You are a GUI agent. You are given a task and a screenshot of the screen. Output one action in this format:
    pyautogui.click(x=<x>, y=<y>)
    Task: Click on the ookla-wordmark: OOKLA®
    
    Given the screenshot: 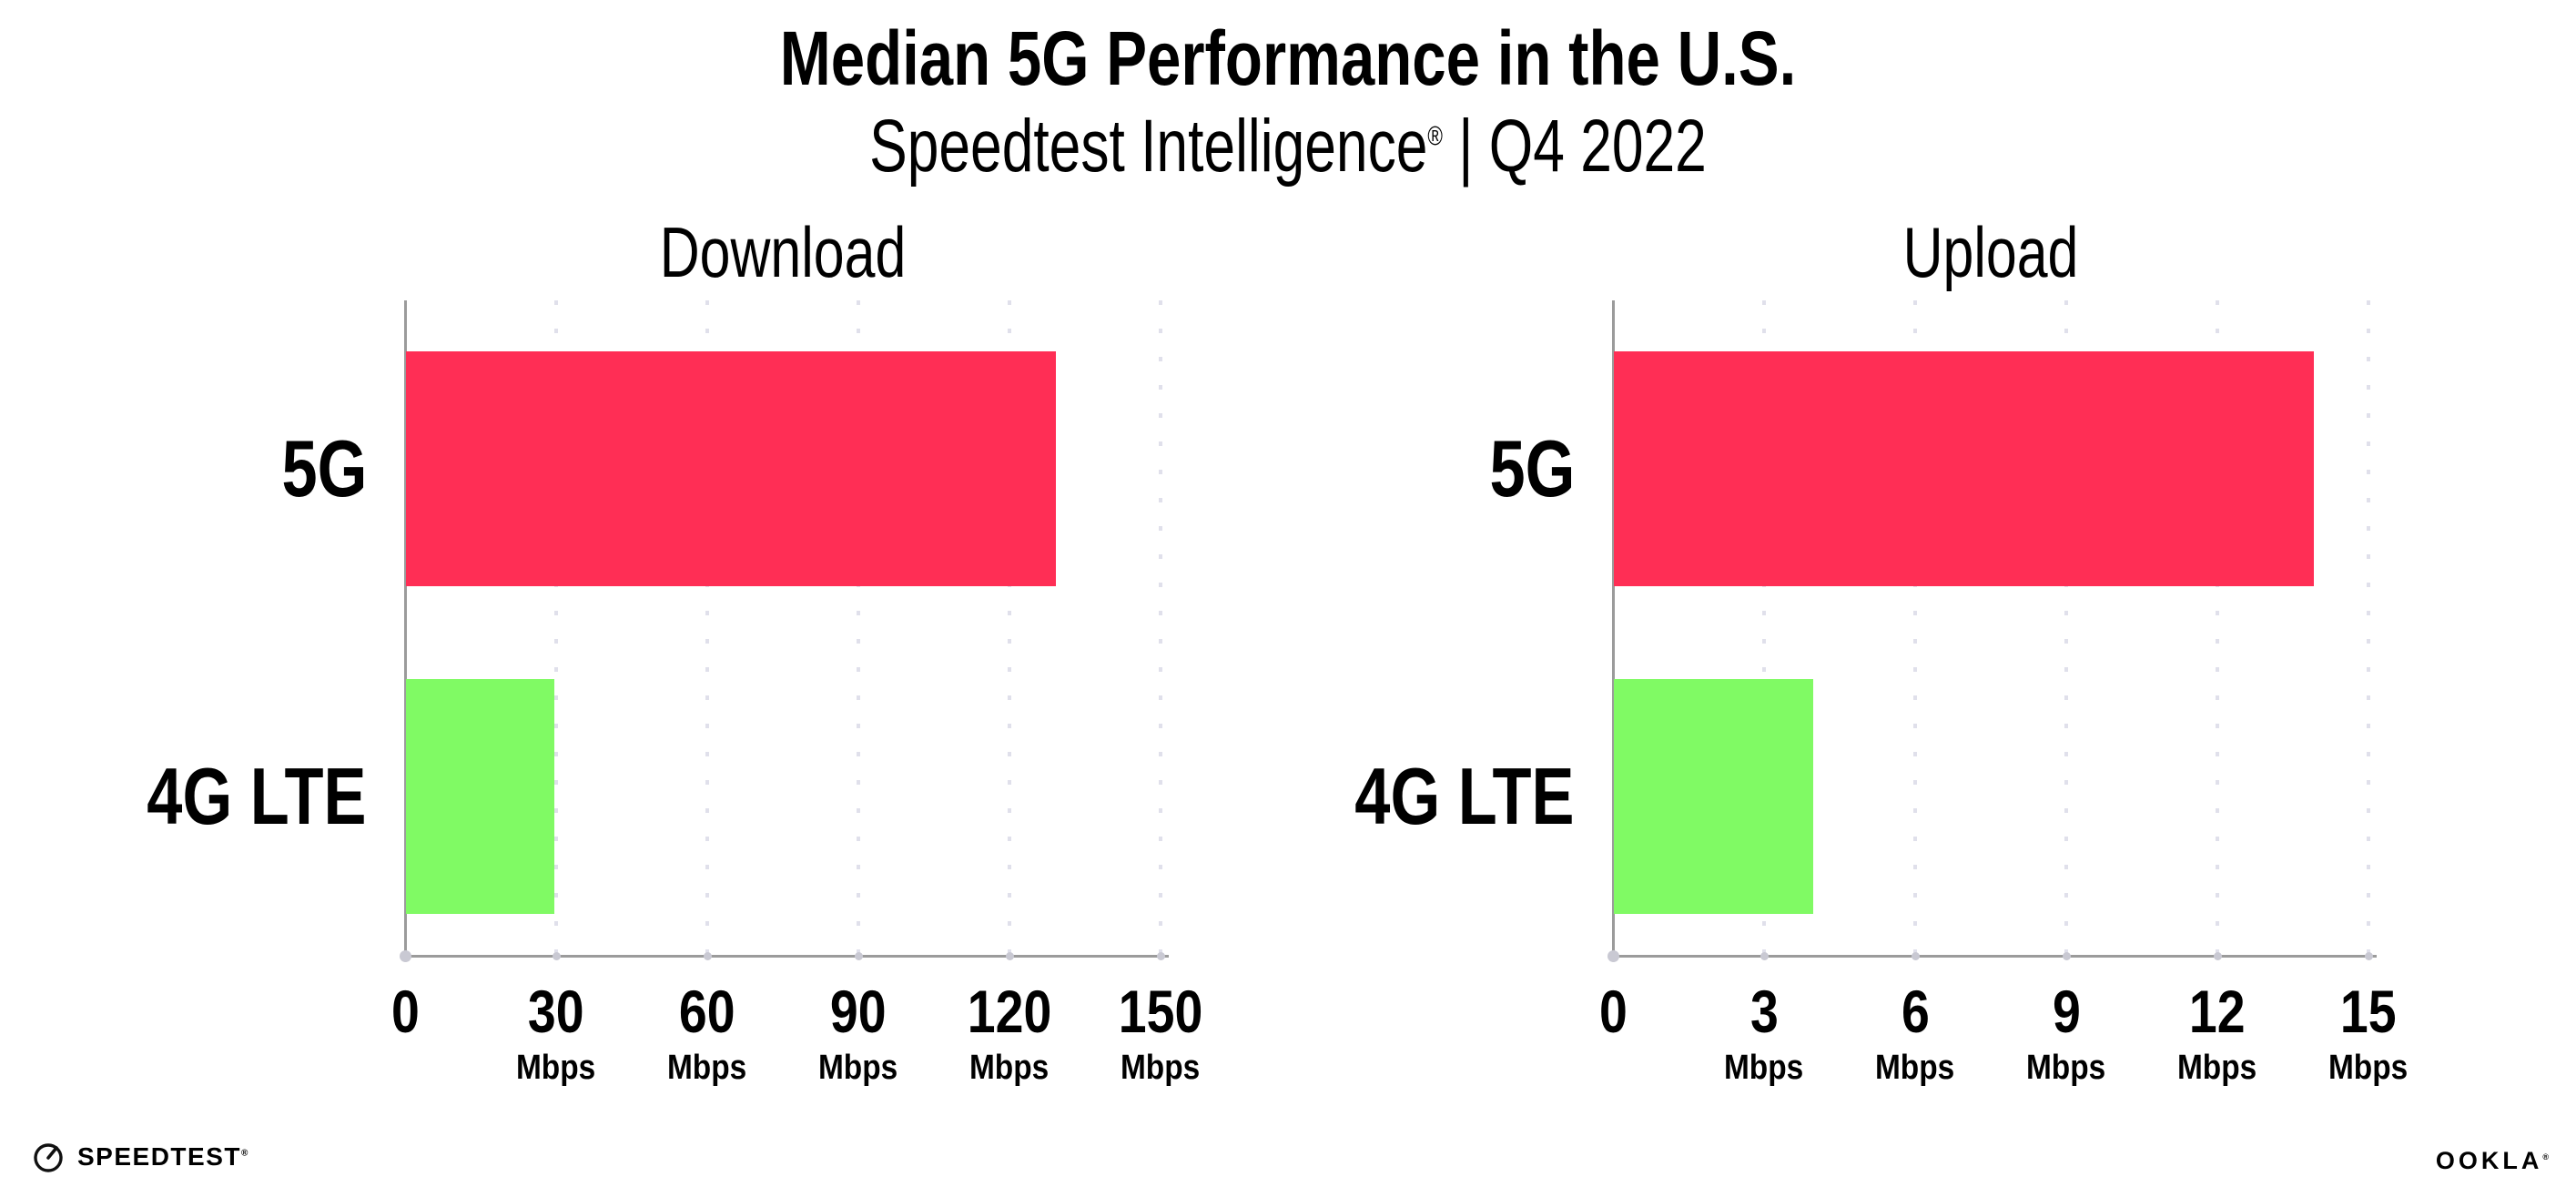 What is the action you would take?
    pyautogui.click(x=2492, y=1160)
    